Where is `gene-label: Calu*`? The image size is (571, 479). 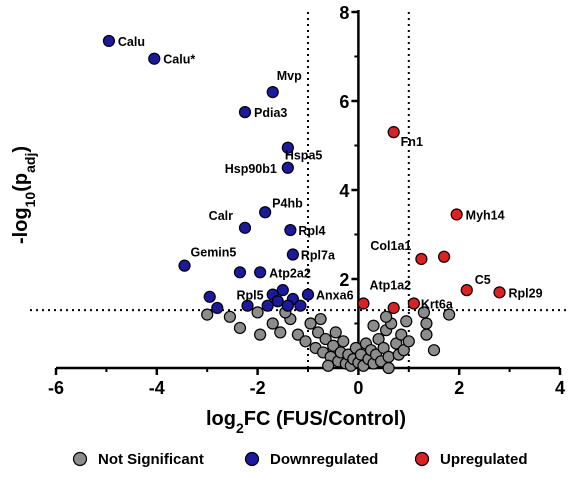
gene-label: Calu* is located at coordinates (179, 60).